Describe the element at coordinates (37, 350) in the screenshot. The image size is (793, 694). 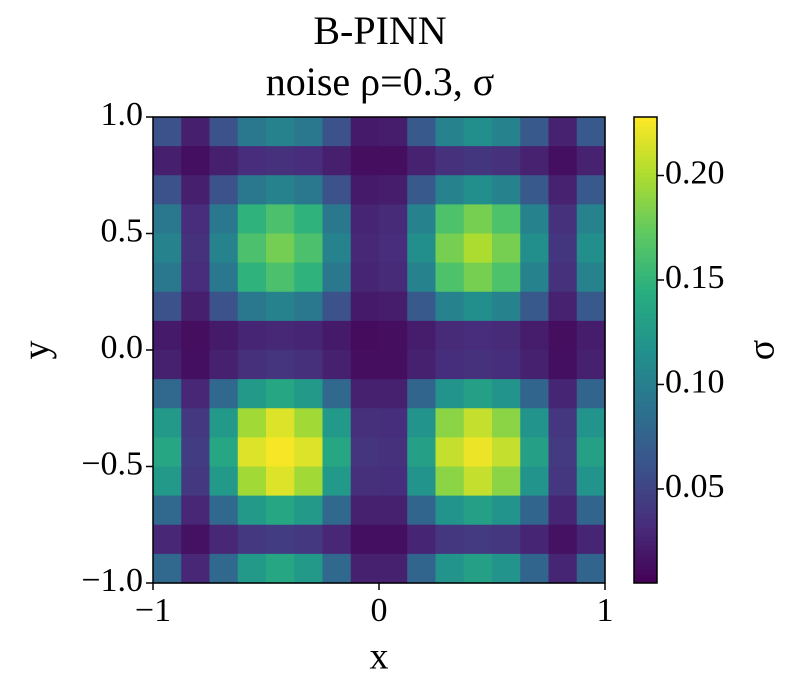
I see `y-axis-label: y` at that location.